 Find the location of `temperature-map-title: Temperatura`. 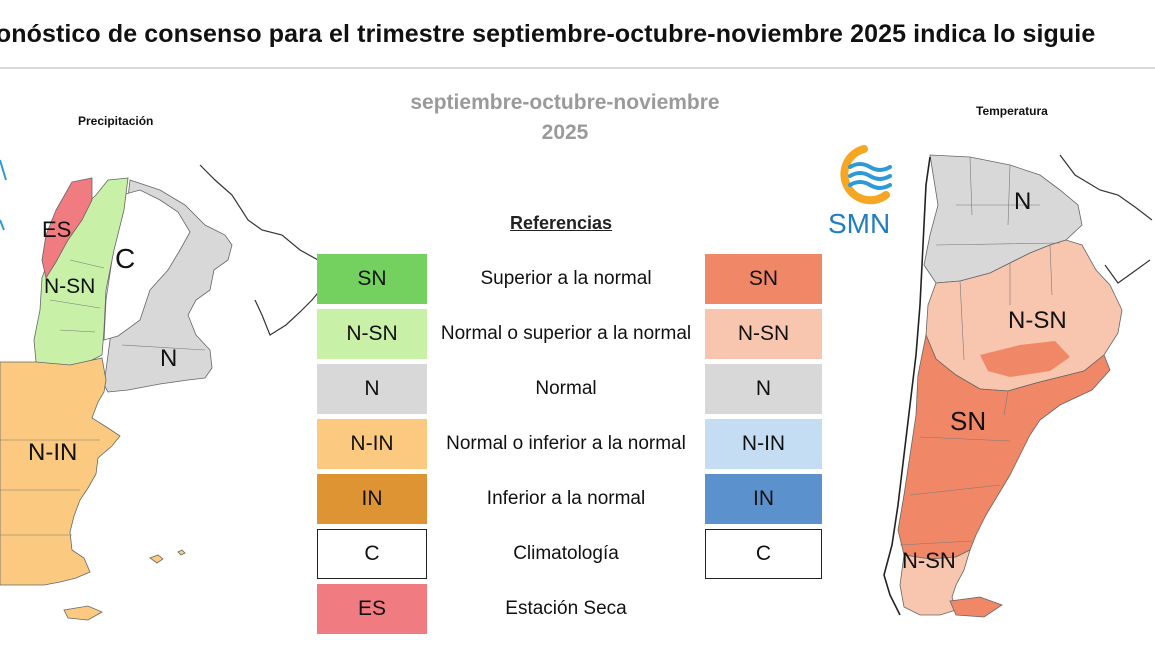

temperature-map-title: Temperatura is located at coordinates (1012, 111).